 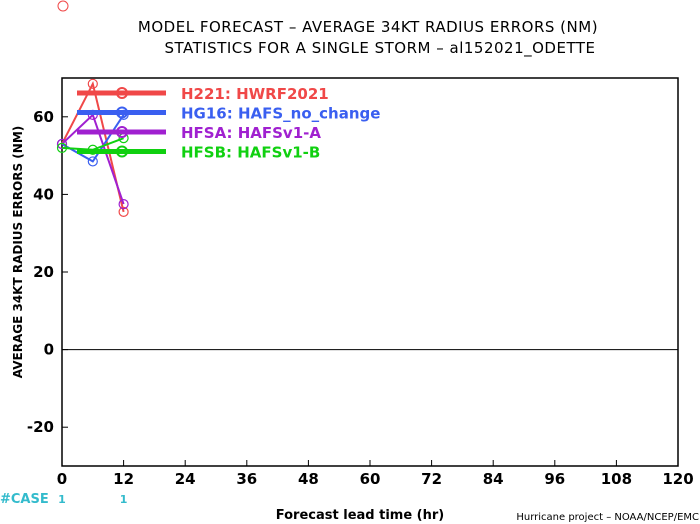 What do you see at coordinates (18, 252) in the screenshot?
I see `y-axis-label: AVERAGE 34KT RADIUS ERRORS (NM)` at bounding box center [18, 252].